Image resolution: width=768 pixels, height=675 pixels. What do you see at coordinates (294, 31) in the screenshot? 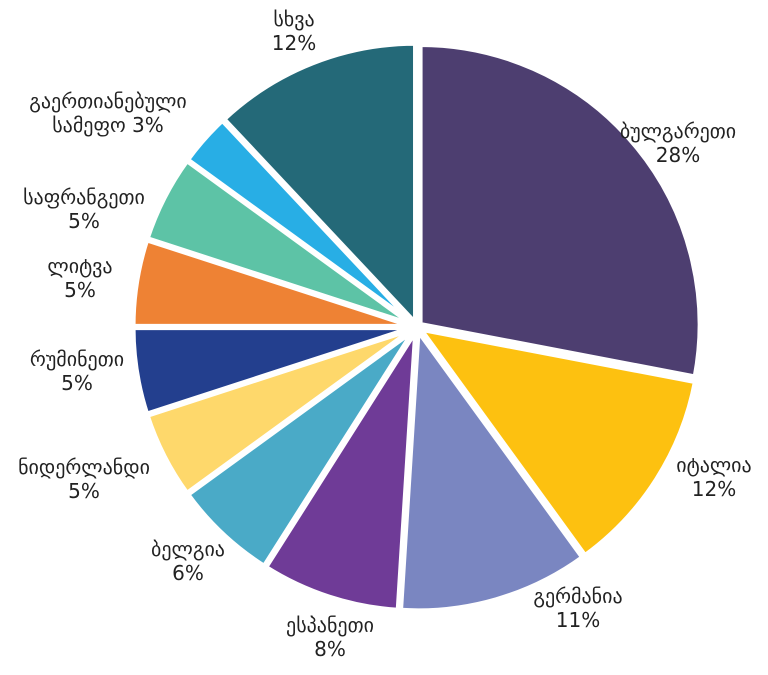
I see `pie-label-11: სხვა 12%` at bounding box center [294, 31].